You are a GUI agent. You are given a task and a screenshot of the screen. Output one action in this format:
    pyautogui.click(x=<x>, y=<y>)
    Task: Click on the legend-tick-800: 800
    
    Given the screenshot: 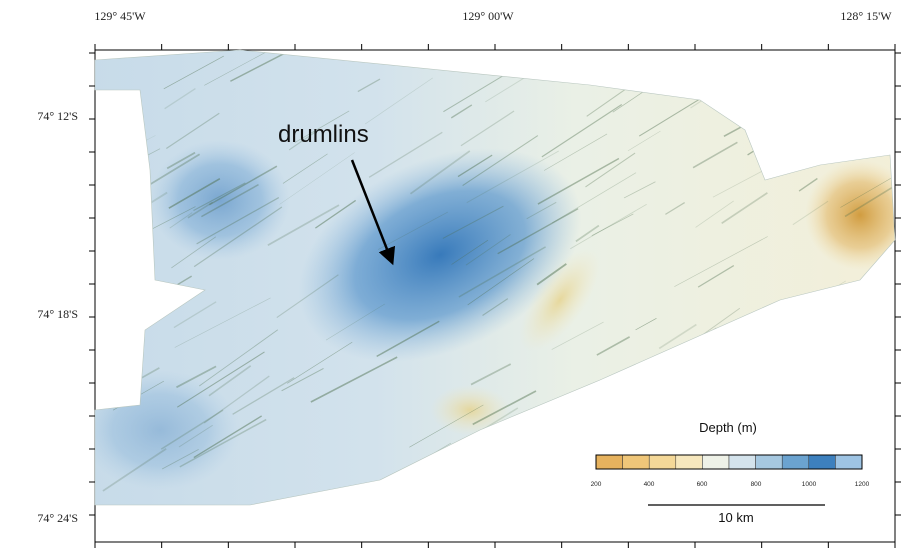 What is the action you would take?
    pyautogui.click(x=756, y=484)
    